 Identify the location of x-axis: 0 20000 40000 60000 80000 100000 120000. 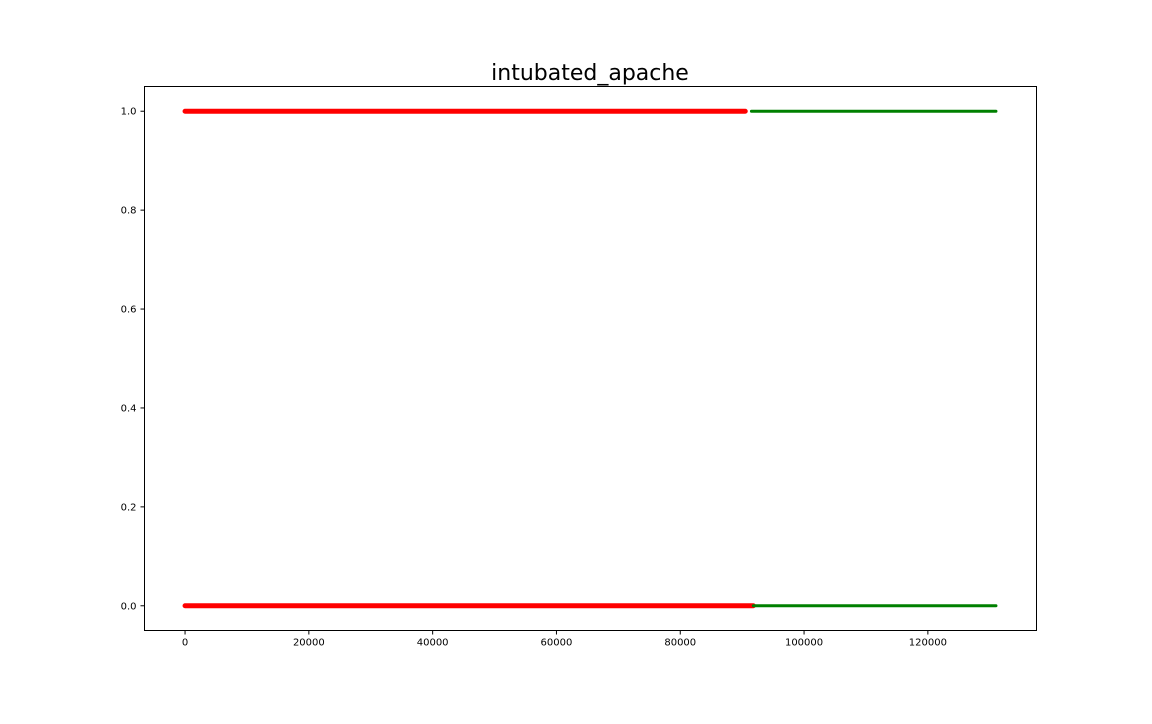
(564, 639).